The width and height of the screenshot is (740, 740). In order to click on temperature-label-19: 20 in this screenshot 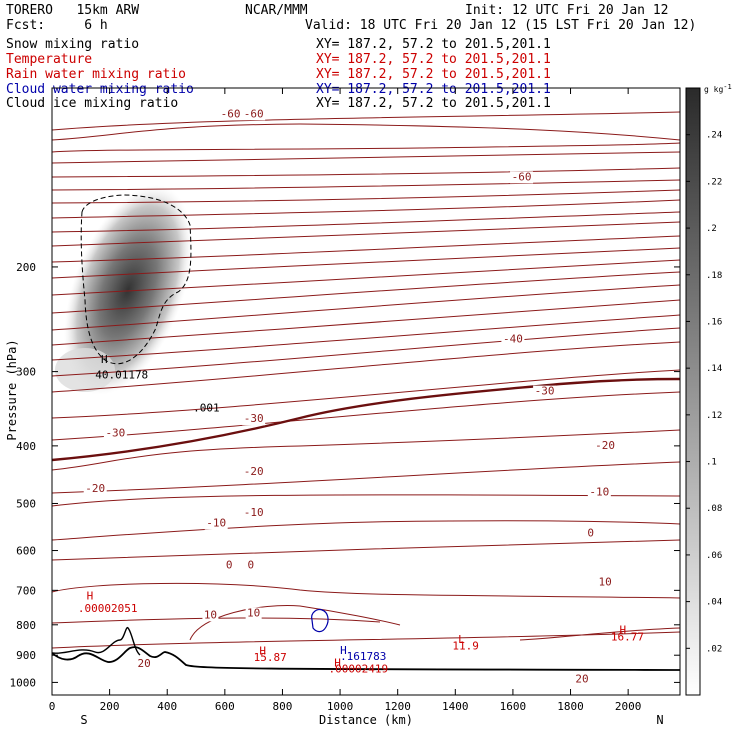, I will do `click(144, 663)`.